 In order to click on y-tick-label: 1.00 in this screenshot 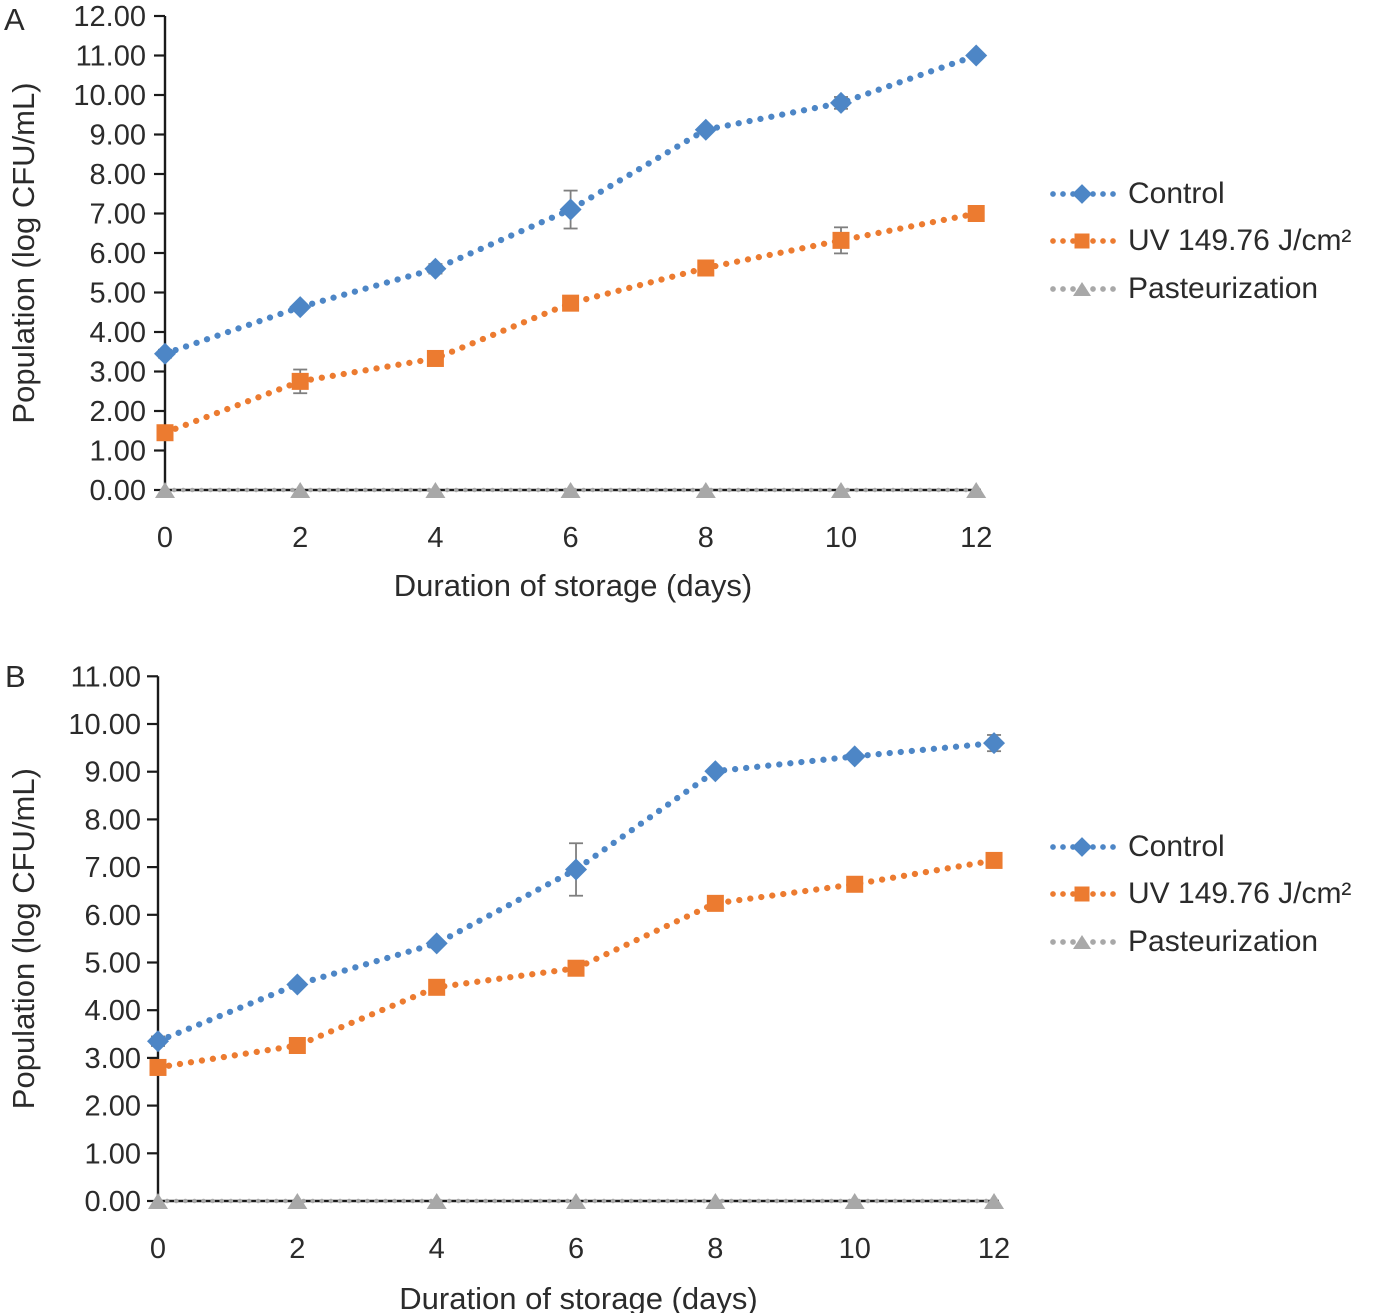, I will do `click(118, 452)`.